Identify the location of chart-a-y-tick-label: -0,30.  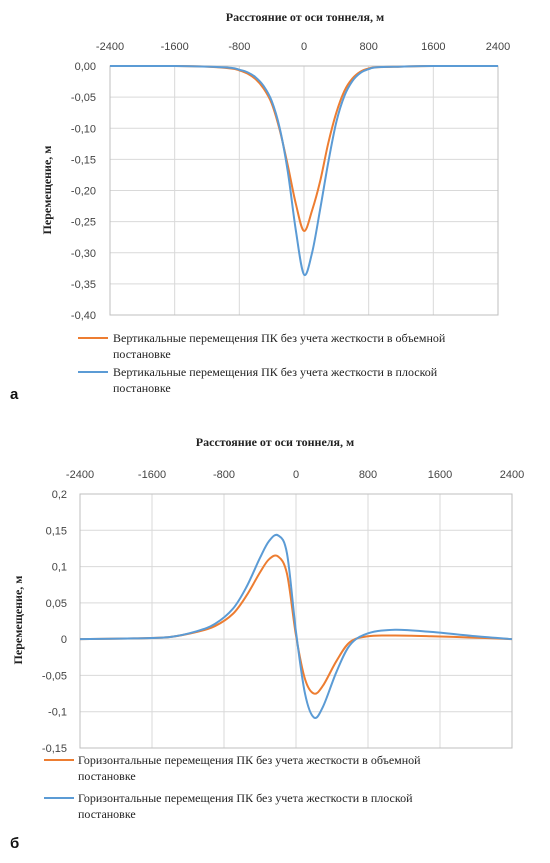
(83, 254).